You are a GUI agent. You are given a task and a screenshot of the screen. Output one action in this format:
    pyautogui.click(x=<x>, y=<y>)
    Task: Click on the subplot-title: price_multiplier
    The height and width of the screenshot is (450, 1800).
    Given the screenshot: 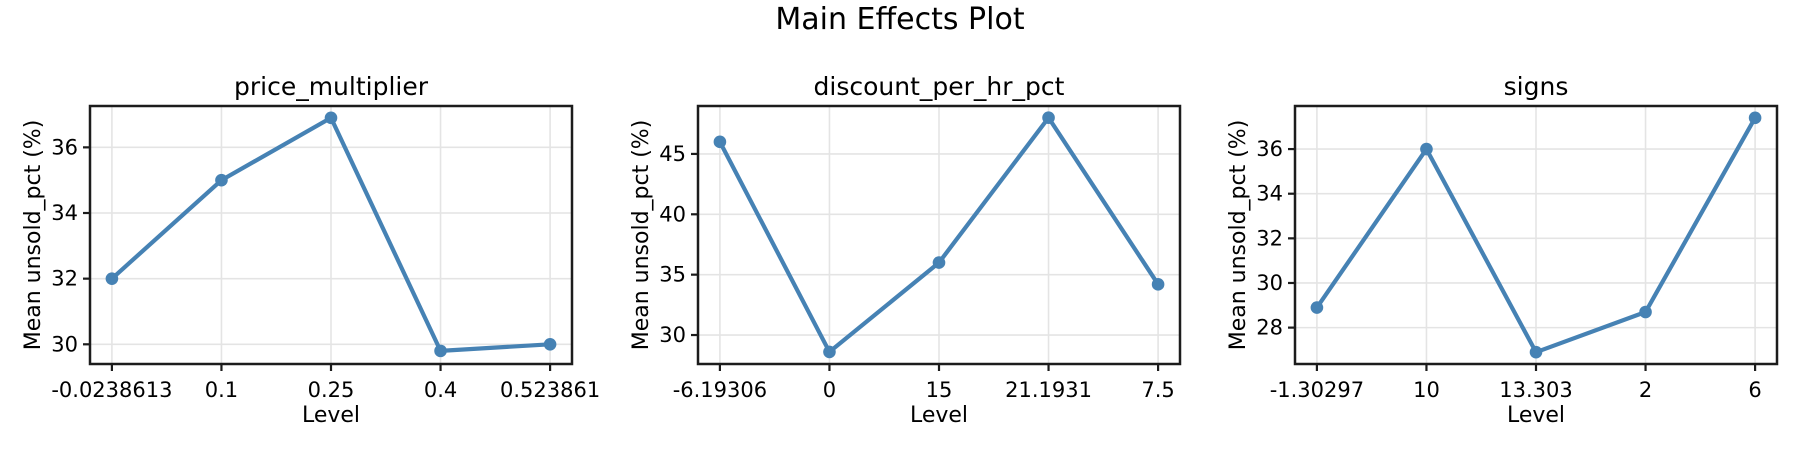 What is the action you would take?
    pyautogui.click(x=331, y=86)
    